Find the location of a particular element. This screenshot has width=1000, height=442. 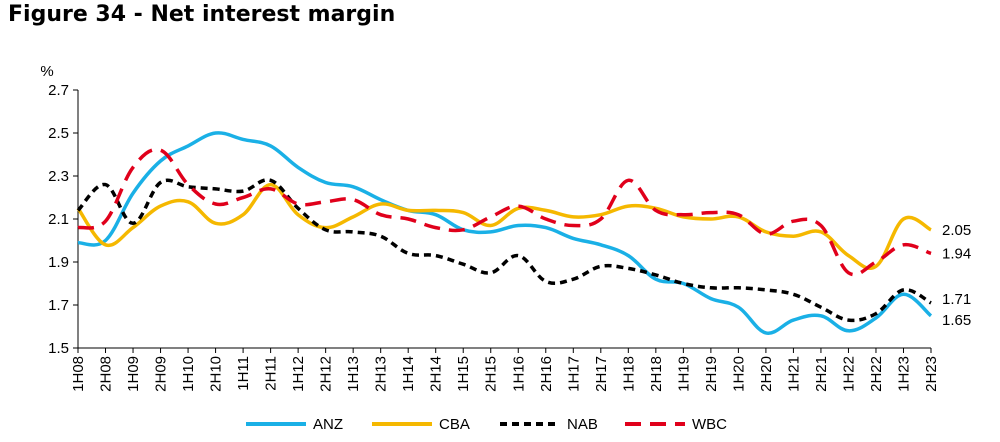

y-tick-label: 1.9 is located at coordinates (58, 262).